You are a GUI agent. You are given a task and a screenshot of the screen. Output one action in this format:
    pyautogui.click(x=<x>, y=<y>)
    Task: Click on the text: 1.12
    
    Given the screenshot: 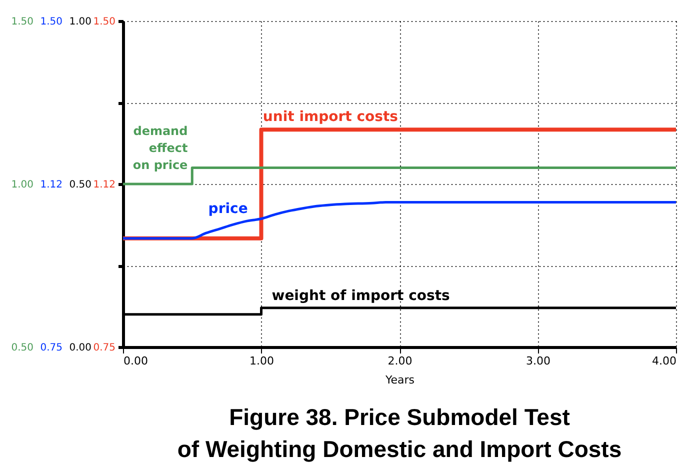 What is the action you would take?
    pyautogui.click(x=51, y=185)
    